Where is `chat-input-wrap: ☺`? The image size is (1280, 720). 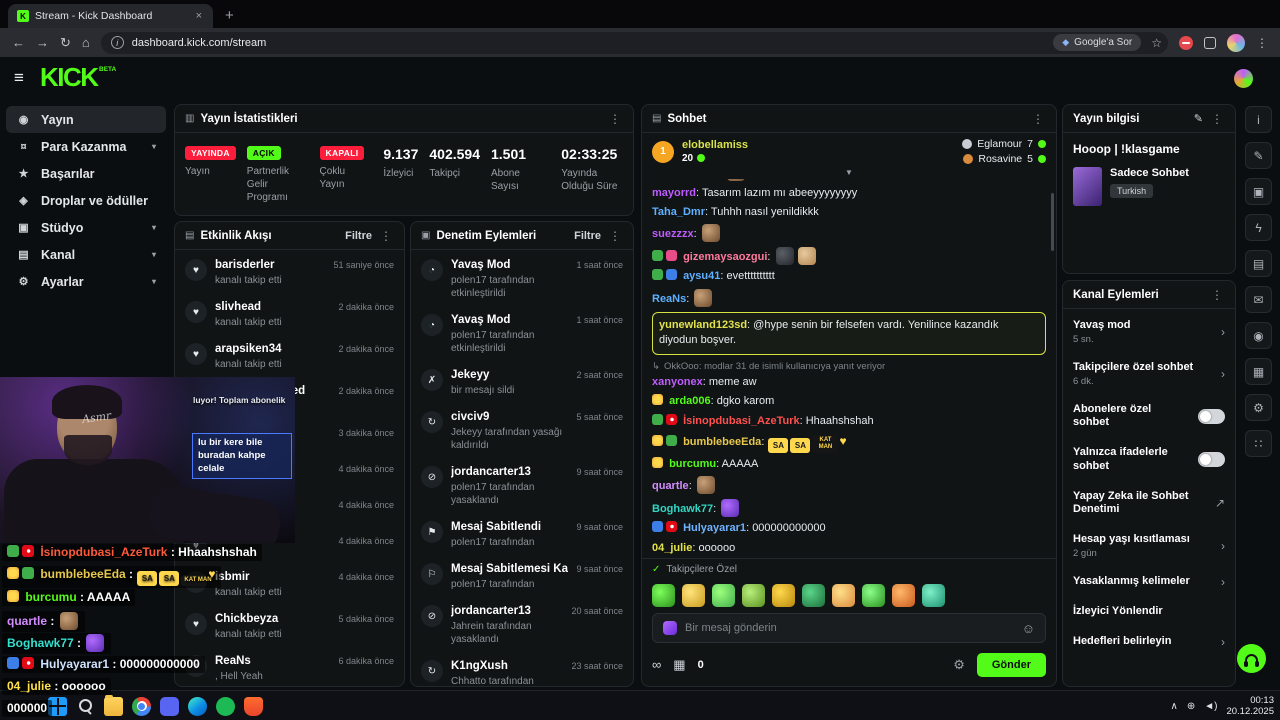 chat-input-wrap: ☺ is located at coordinates (849, 628).